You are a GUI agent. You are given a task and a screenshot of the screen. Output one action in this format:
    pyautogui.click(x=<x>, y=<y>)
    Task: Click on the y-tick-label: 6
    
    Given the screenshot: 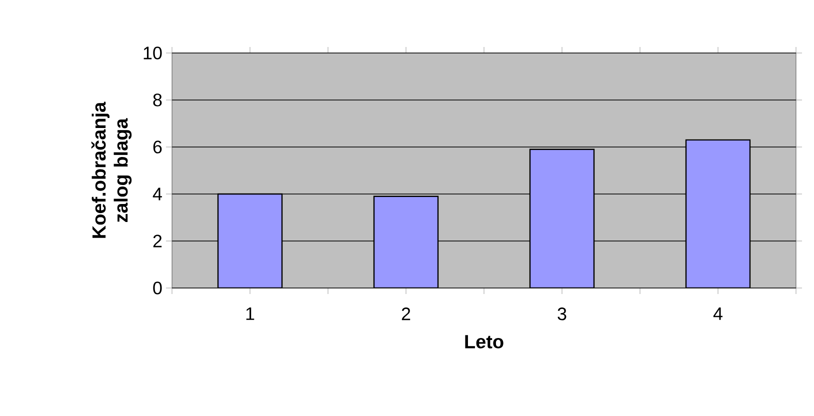 What is the action you would take?
    pyautogui.click(x=157, y=147)
    